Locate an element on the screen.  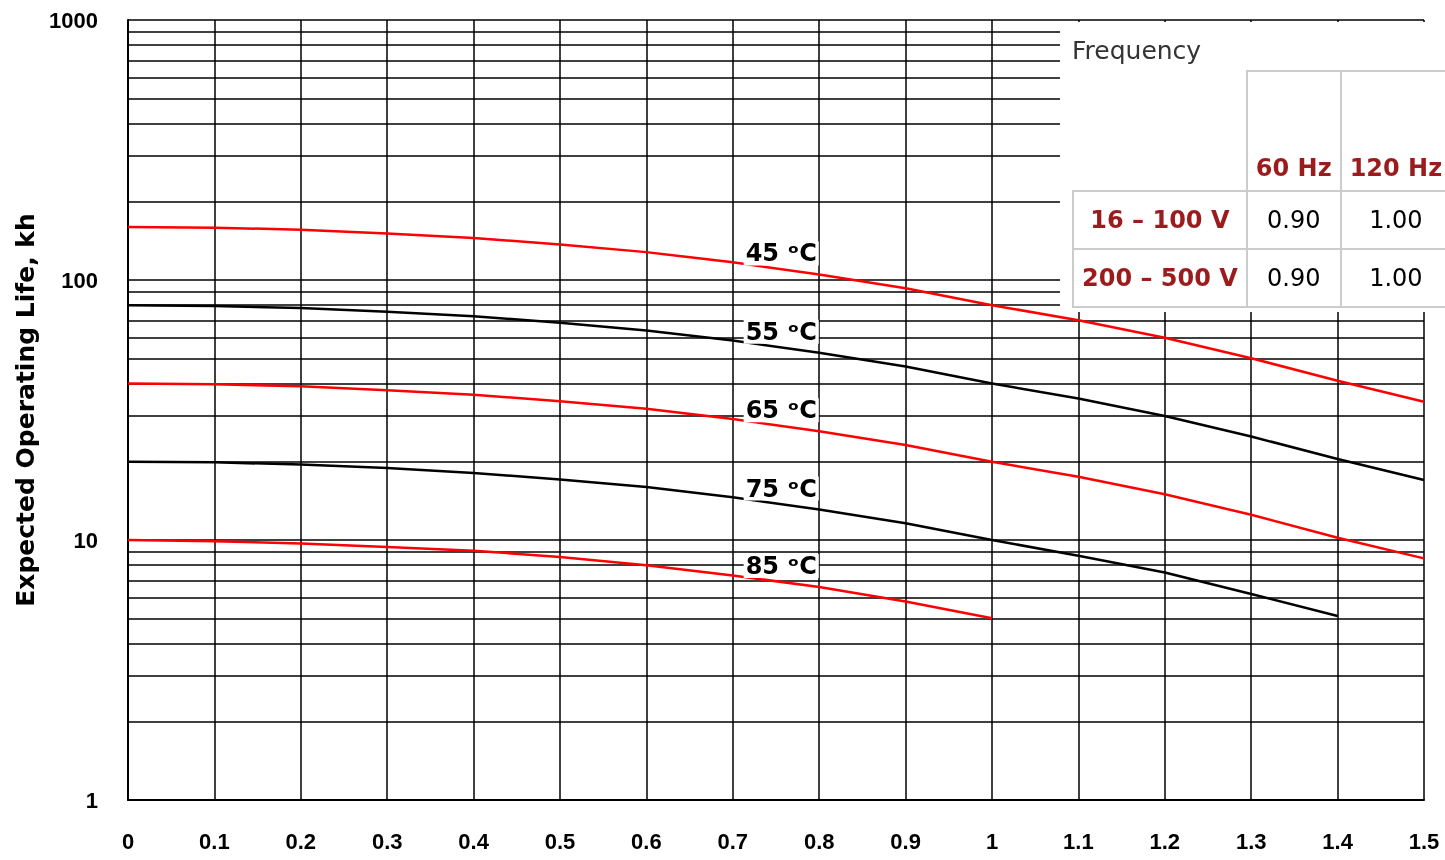
y-tick-label: 1 is located at coordinates (91, 800).